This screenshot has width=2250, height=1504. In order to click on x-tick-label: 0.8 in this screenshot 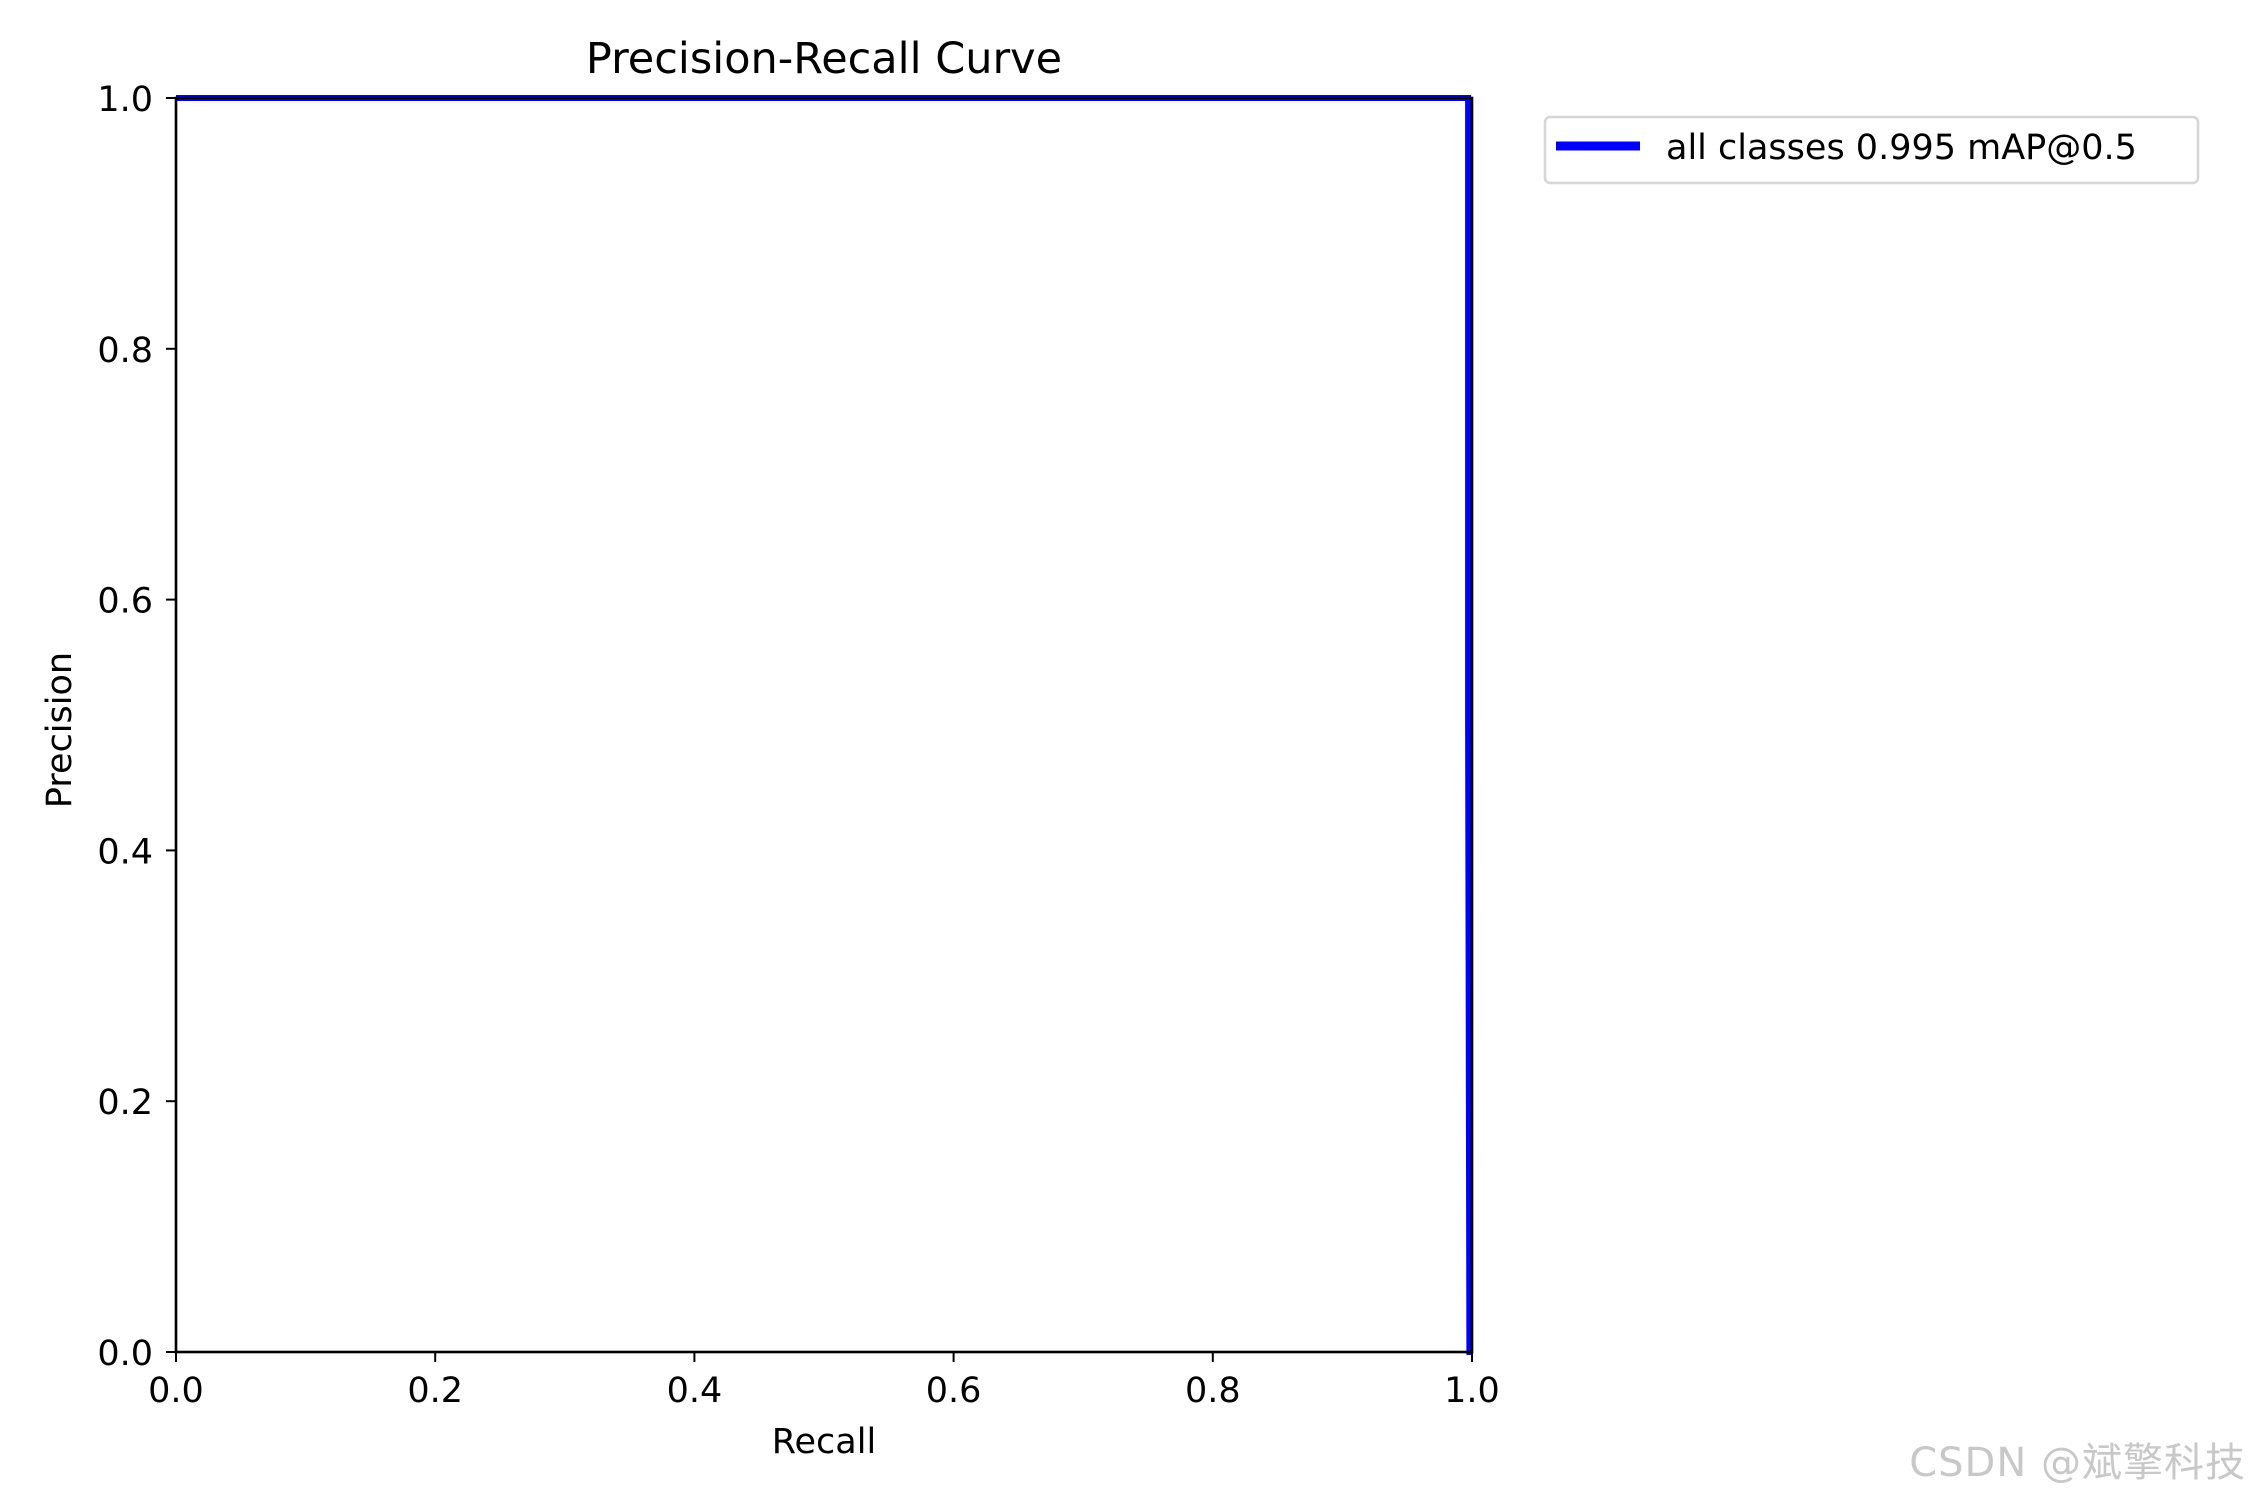, I will do `click(1213, 1391)`.